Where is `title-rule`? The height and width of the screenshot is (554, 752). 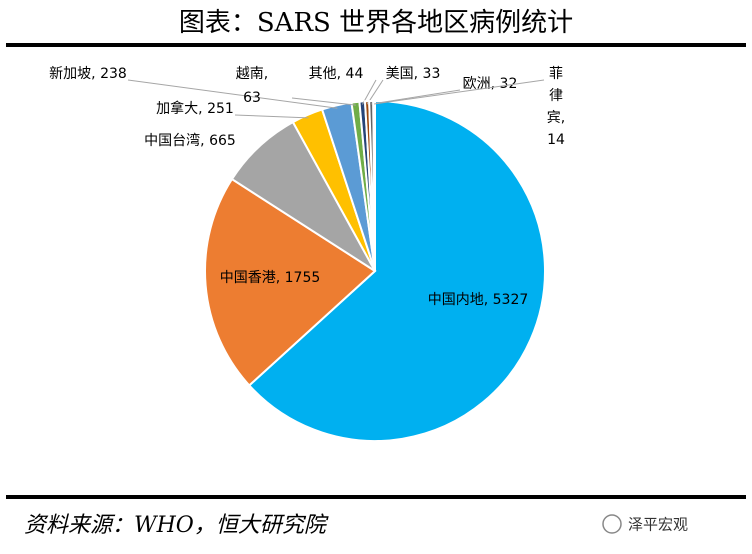 title-rule is located at coordinates (376, 45).